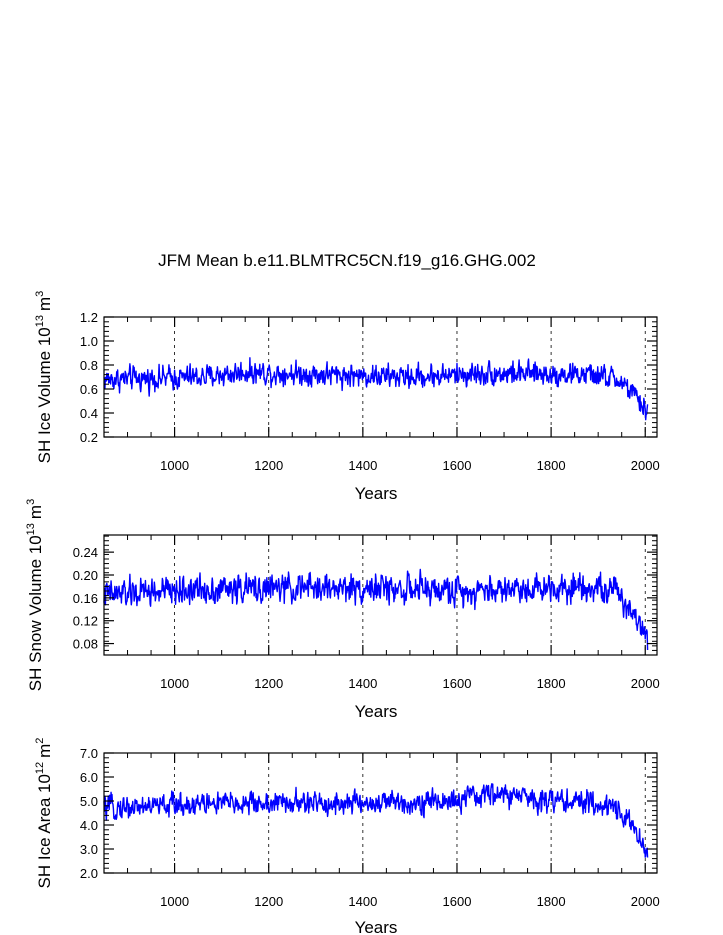 This screenshot has height=935, width=723. Describe the element at coordinates (89, 825) in the screenshot. I see `y-tick-label: 4.0` at that location.